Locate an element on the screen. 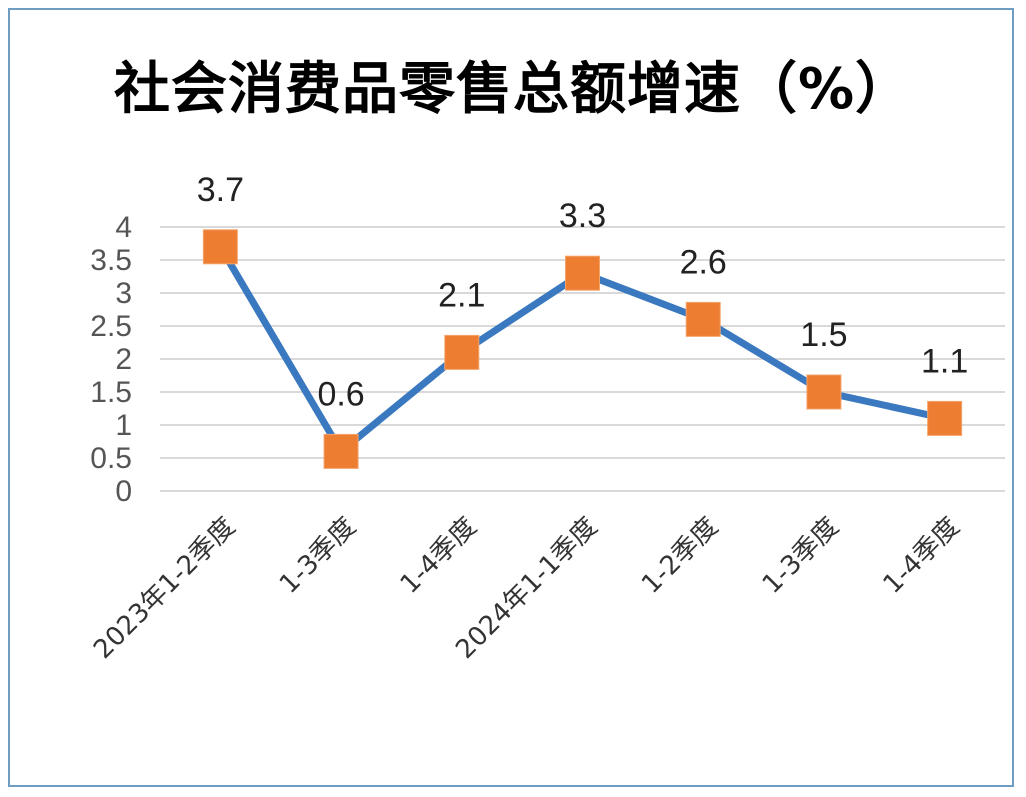 Image resolution: width=1026 pixels, height=797 pixels. data-label: 3.3 is located at coordinates (582, 216).